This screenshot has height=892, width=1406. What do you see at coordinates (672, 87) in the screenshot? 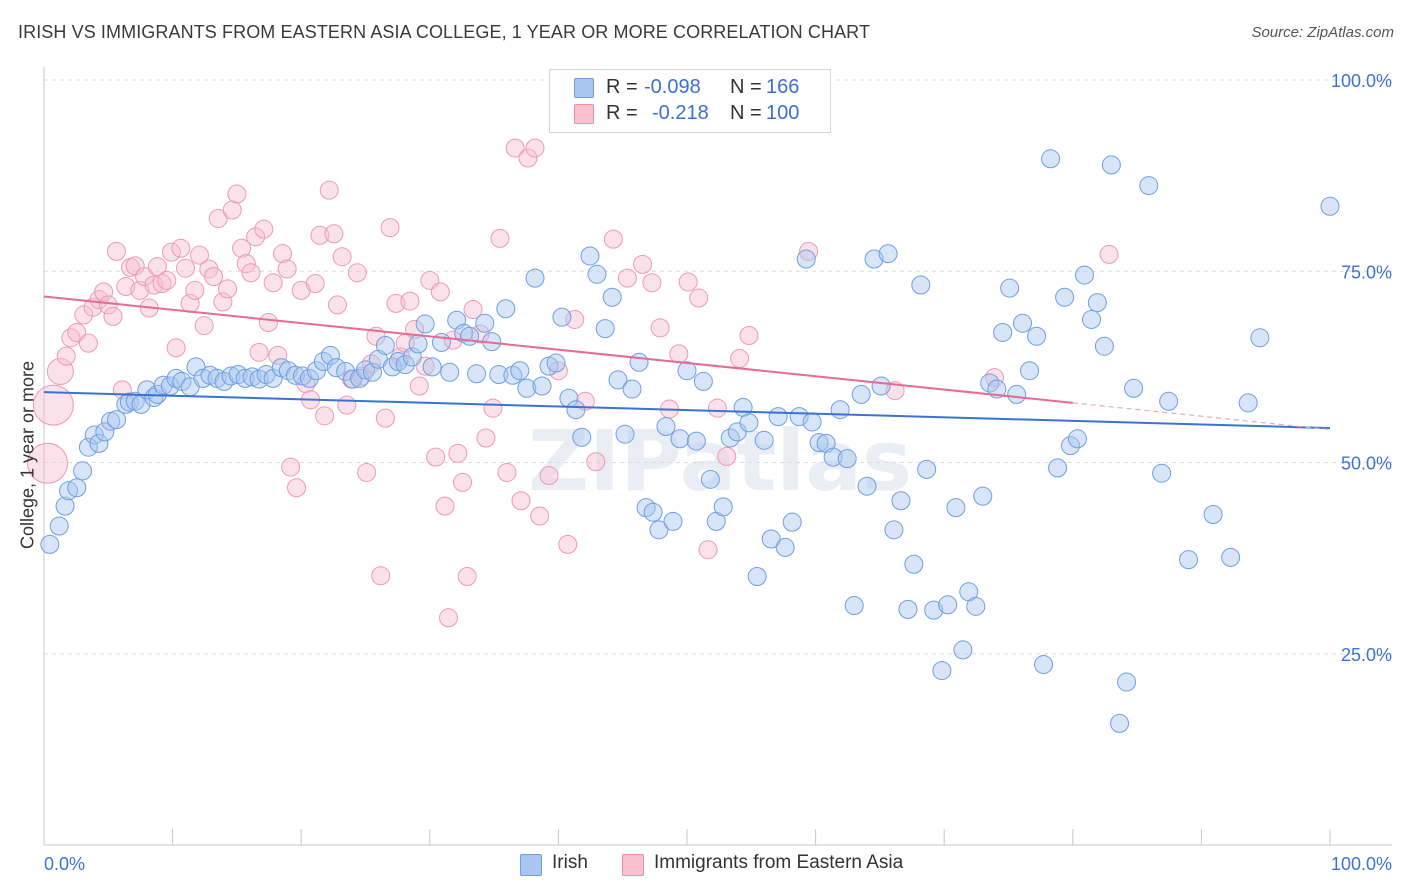
I see `legend-r-value: -0.098` at bounding box center [672, 87].